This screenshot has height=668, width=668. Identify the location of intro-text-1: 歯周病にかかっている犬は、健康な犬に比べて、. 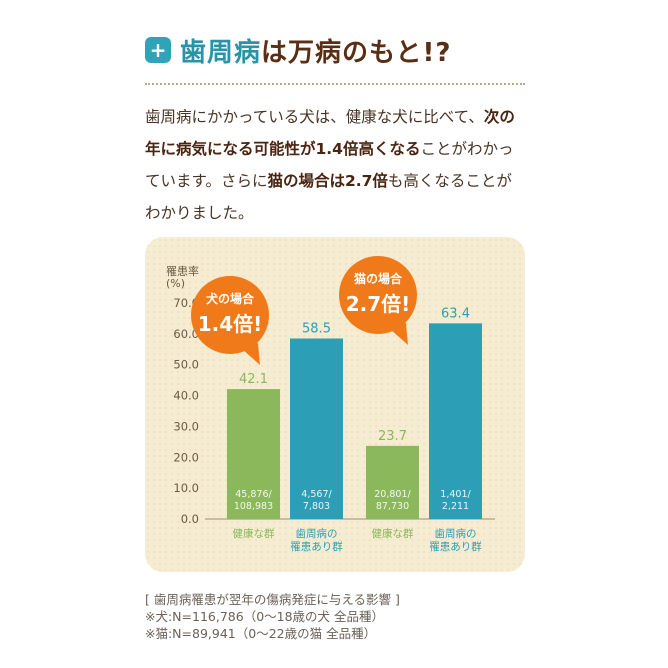
(314, 117).